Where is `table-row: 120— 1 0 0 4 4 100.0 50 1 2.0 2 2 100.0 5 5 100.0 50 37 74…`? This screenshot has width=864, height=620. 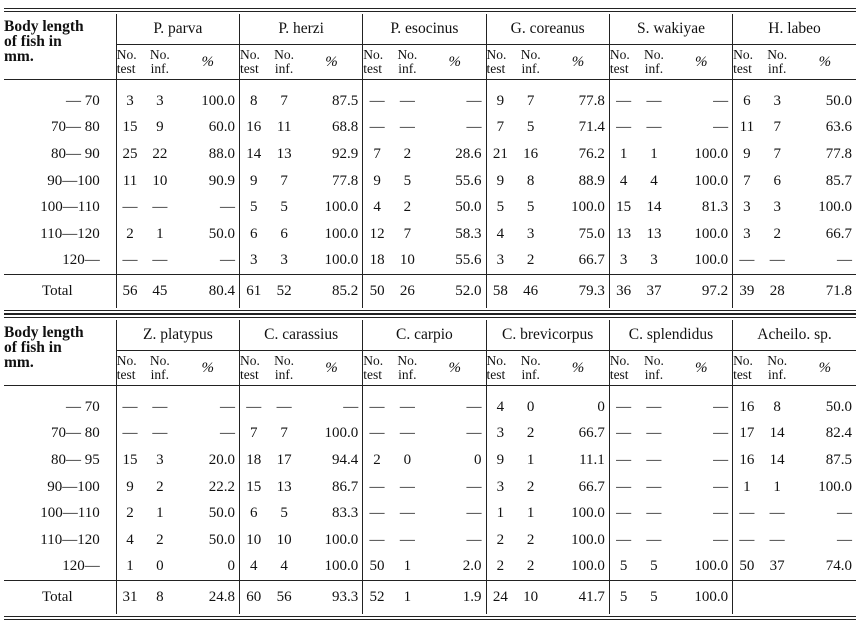 table-row: 120— 1 0 0 4 4 100.0 50 1 2.0 2 2 100.0 5 5 100.0 50 37 74… is located at coordinates (430, 567).